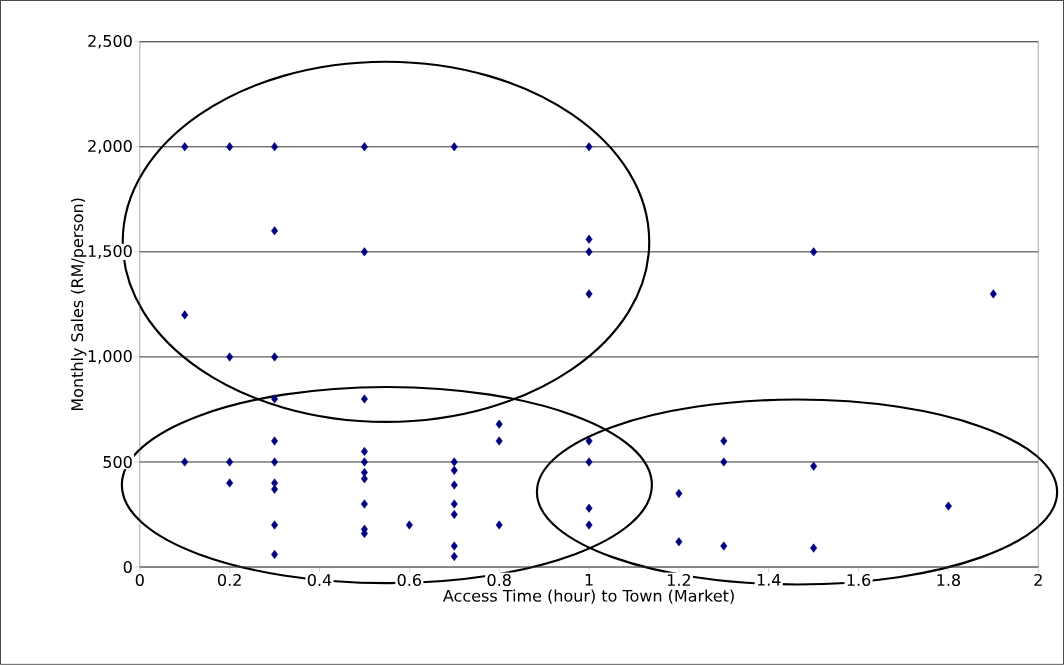 The image size is (1064, 665). I want to click on x-tick-label: 0.8, so click(499, 580).